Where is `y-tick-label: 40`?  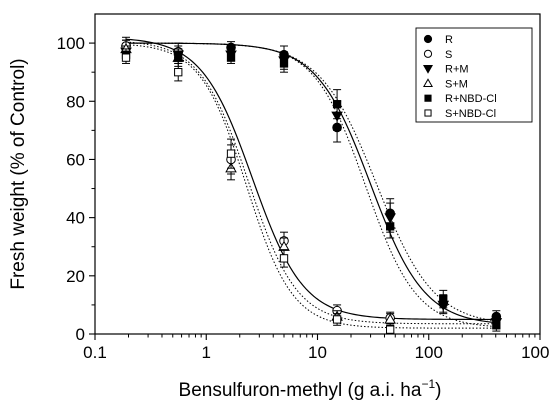 y-tick-label: 40 is located at coordinates (75, 218).